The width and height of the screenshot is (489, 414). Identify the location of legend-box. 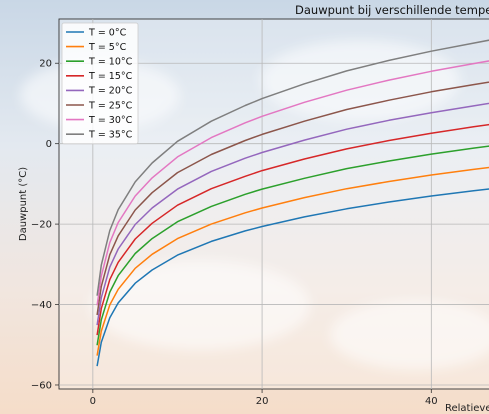
(100, 83).